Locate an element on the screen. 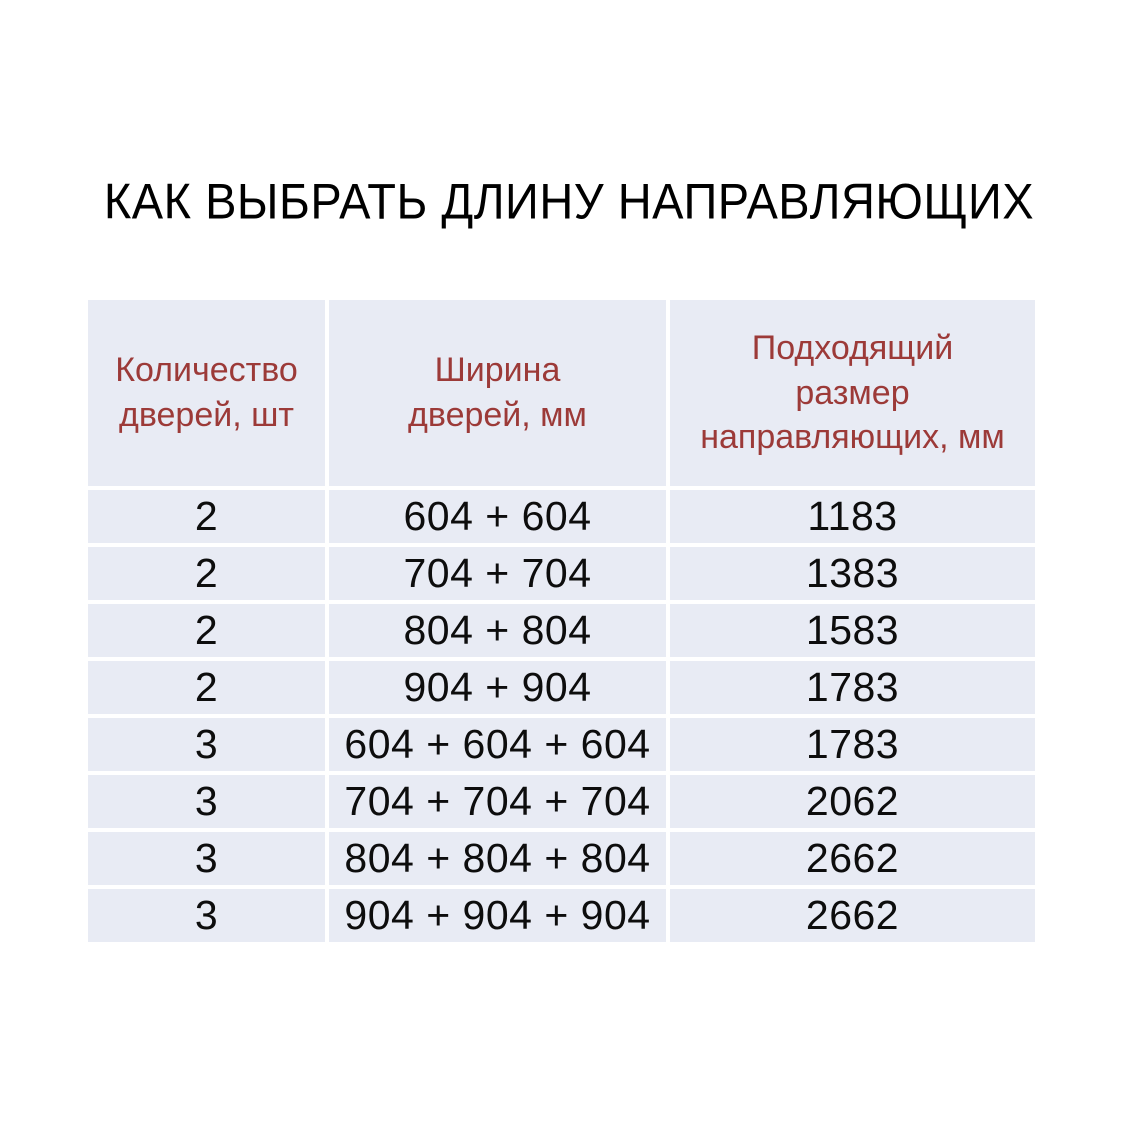  table-cell-r3-c1: 2 is located at coordinates (206, 630).